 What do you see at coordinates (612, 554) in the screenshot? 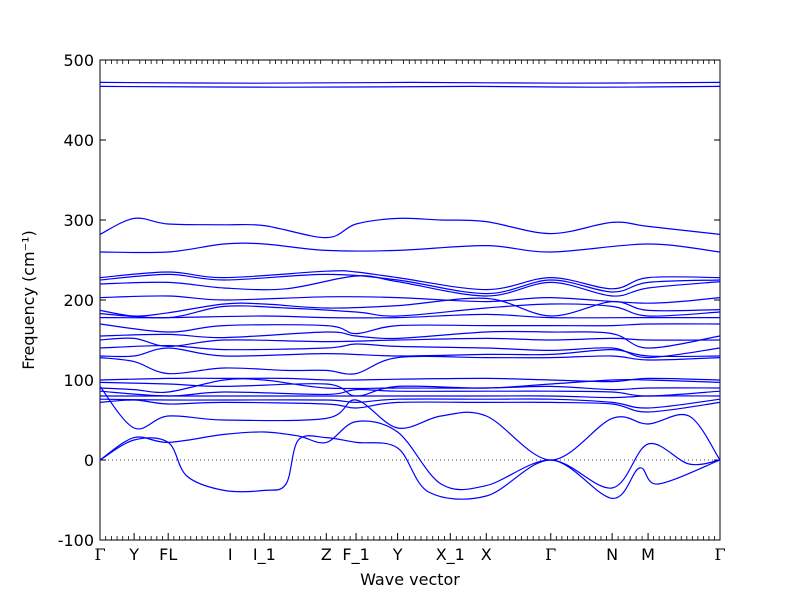
I see `high-symmetry-label: N` at bounding box center [612, 554].